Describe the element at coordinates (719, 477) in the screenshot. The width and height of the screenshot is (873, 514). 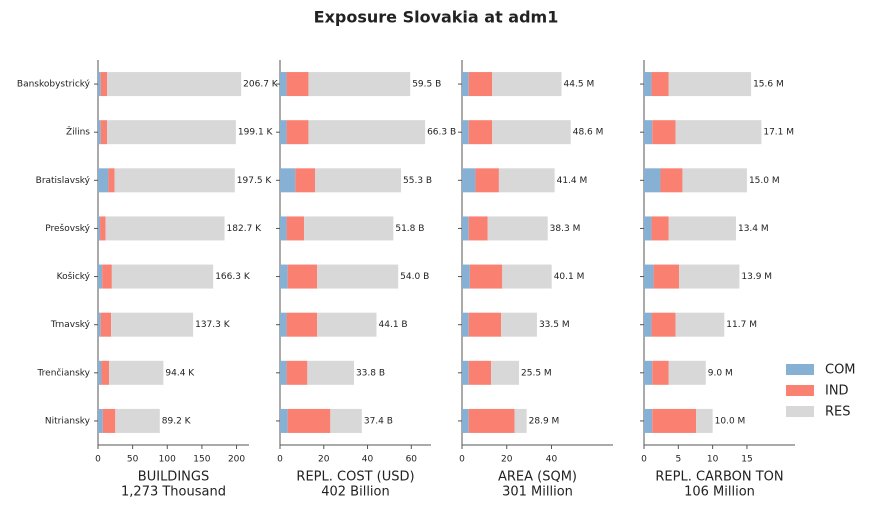
I see `x-axis-label: REPL. CARBON TON` at that location.